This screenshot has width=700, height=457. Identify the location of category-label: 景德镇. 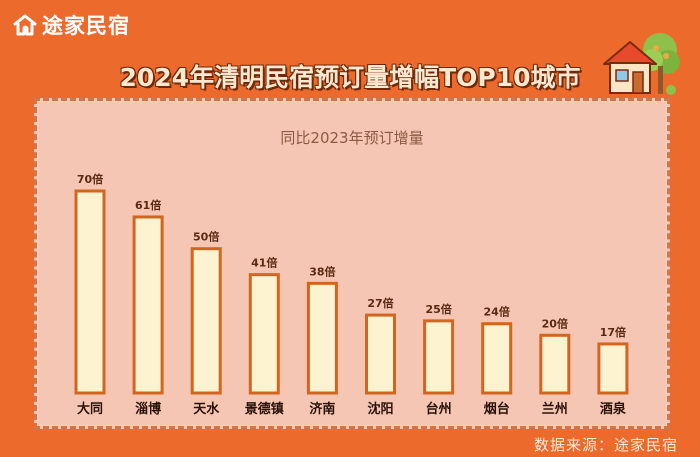
(264, 409).